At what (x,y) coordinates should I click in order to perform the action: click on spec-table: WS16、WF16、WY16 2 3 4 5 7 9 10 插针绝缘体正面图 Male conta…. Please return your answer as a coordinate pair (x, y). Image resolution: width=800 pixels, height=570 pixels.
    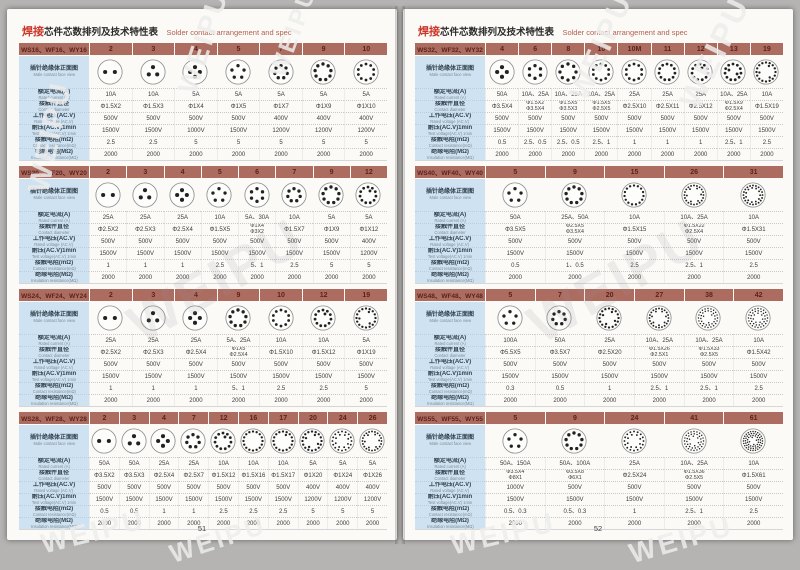
    Looking at the image, I should click on (203, 102).